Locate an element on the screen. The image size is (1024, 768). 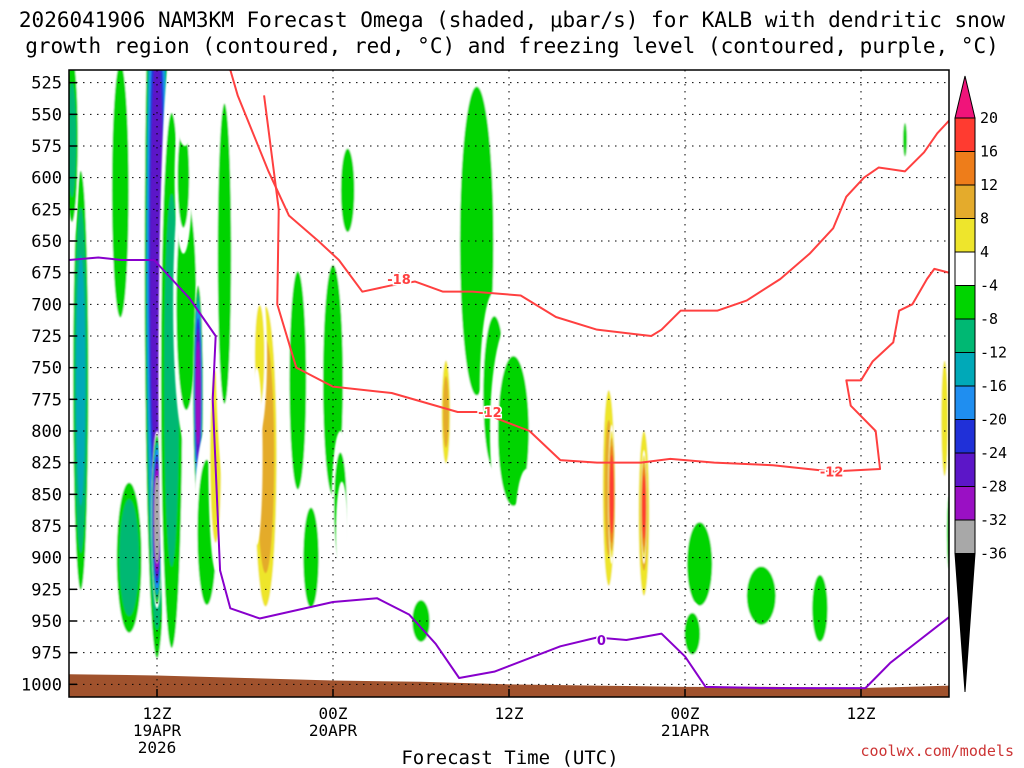
colorbar-label-10: -24 is located at coordinates (993, 453).